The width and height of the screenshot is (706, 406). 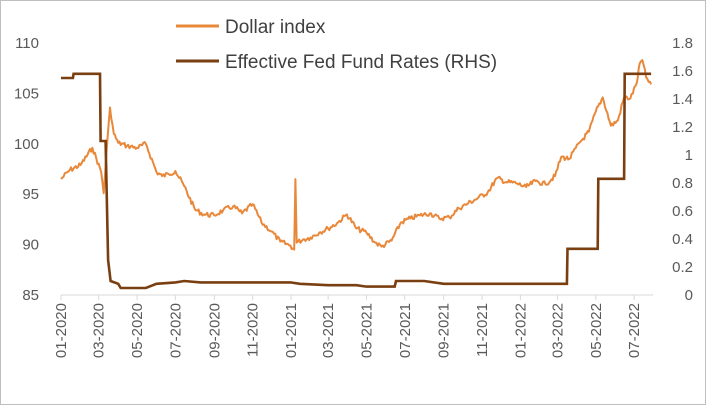 I want to click on right-axis-tick-label: 0.6, so click(x=682, y=211).